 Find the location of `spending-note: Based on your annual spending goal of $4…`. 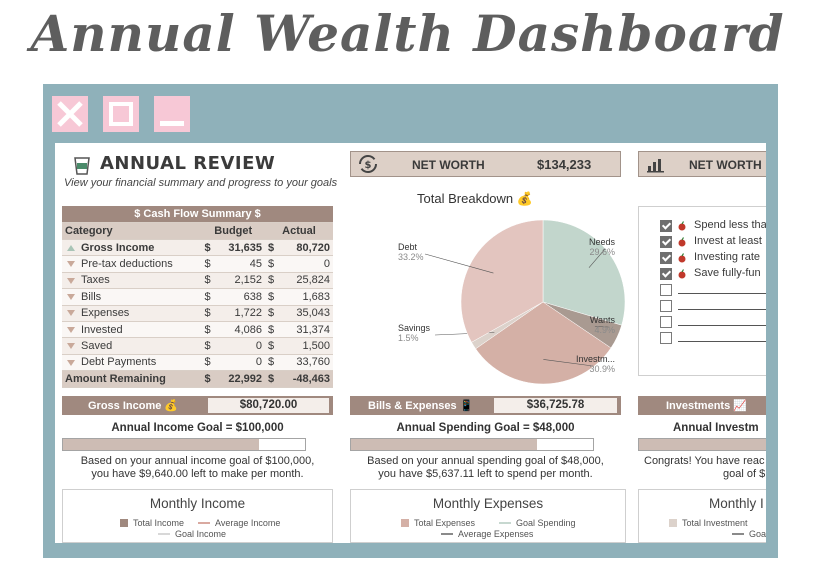

spending-note: Based on your annual spending goal of $4… is located at coordinates (485, 467).